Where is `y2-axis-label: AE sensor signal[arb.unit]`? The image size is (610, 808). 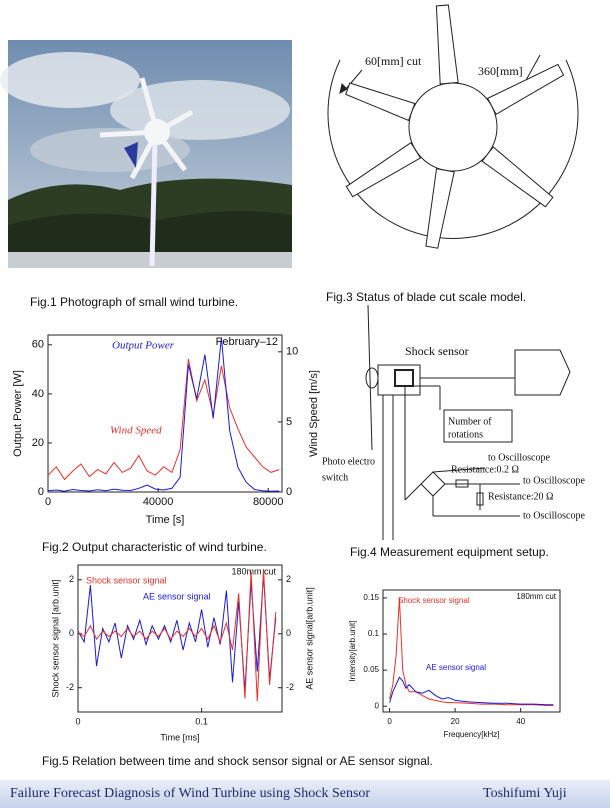
y2-axis-label: AE sensor signal[arb.unit] is located at coordinates (309, 638).